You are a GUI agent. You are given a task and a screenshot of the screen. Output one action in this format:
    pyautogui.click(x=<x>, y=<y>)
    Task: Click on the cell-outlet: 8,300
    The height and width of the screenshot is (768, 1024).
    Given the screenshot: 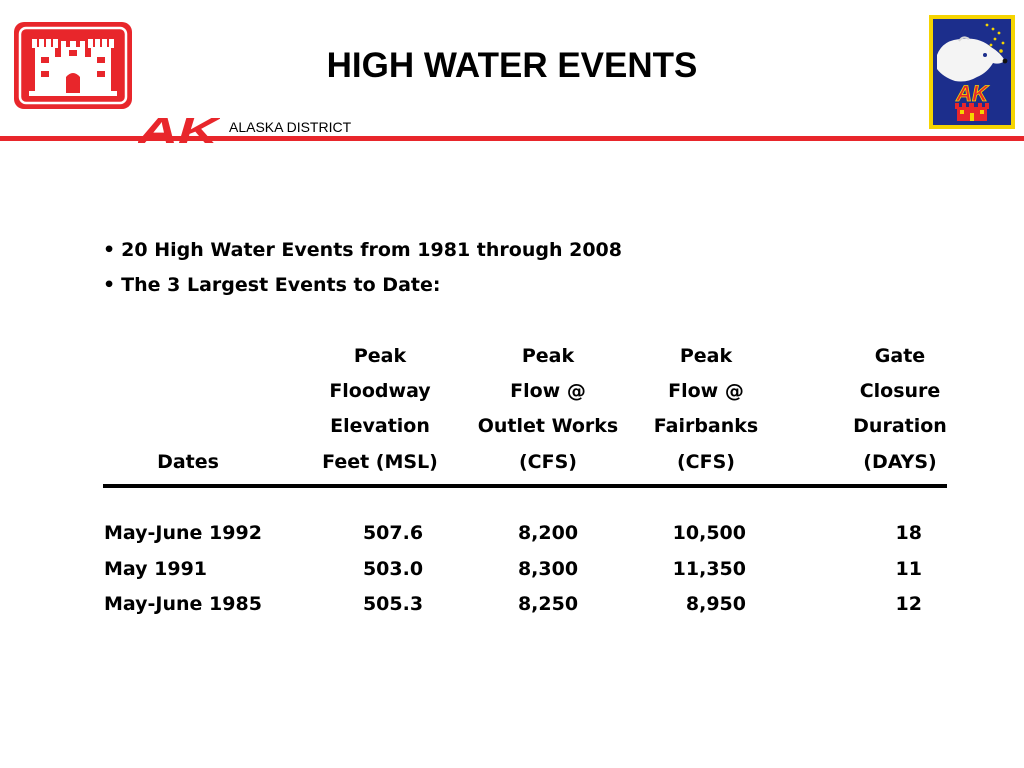 What is the action you would take?
    pyautogui.click(x=548, y=569)
    